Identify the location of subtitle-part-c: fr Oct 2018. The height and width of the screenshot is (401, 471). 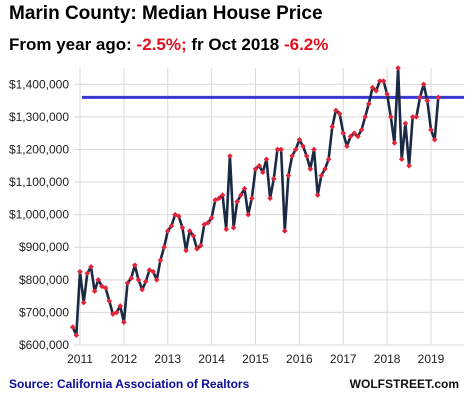
(235, 44).